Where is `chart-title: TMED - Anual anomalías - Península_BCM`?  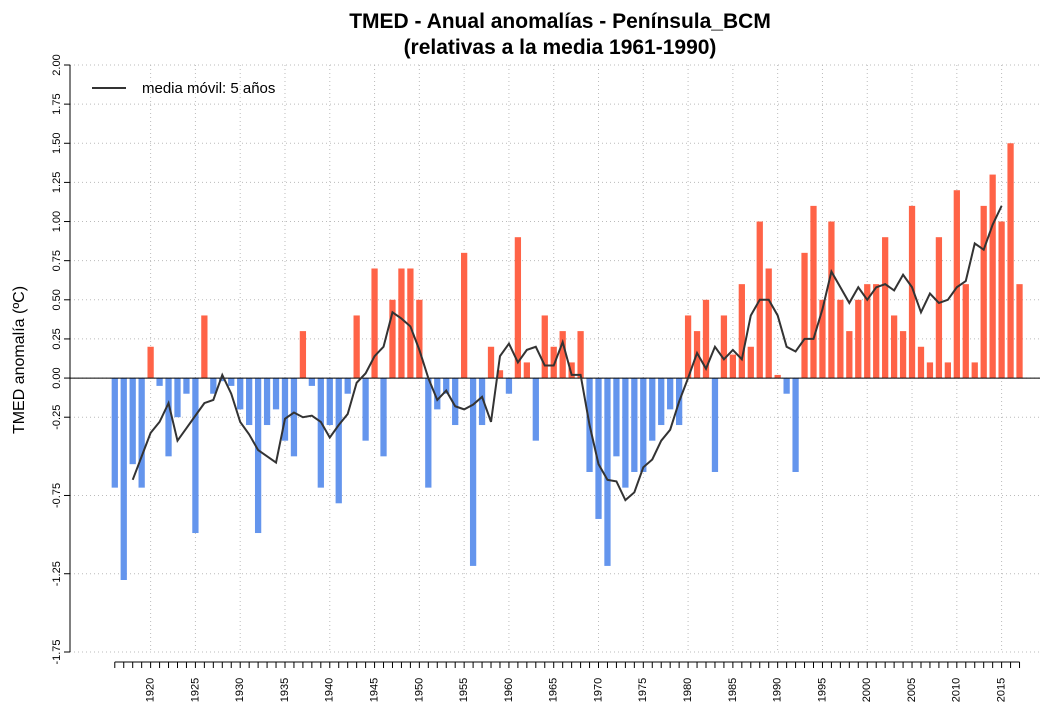
chart-title: TMED - Anual anomalías - Península_BCM is located at coordinates (560, 21).